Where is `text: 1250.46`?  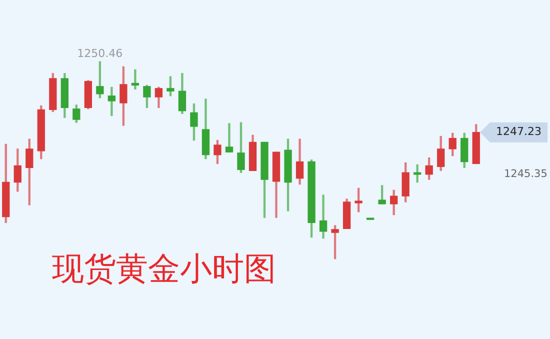
text: 1250.46 is located at coordinates (100, 53).